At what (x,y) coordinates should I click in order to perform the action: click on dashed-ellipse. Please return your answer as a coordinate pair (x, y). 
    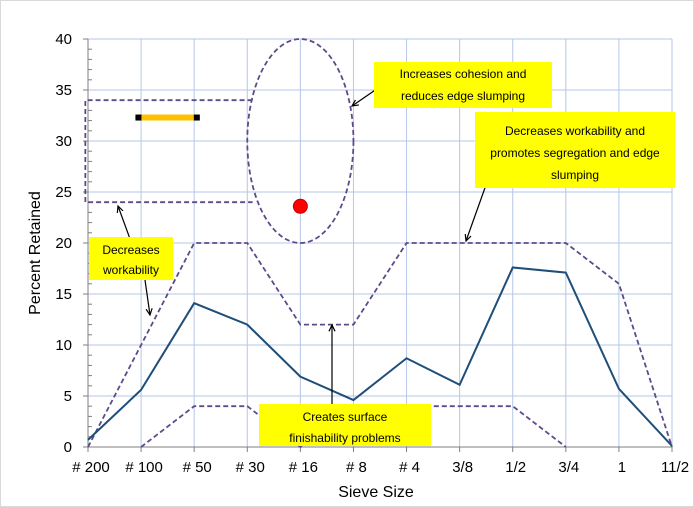
    Looking at the image, I should click on (300, 141).